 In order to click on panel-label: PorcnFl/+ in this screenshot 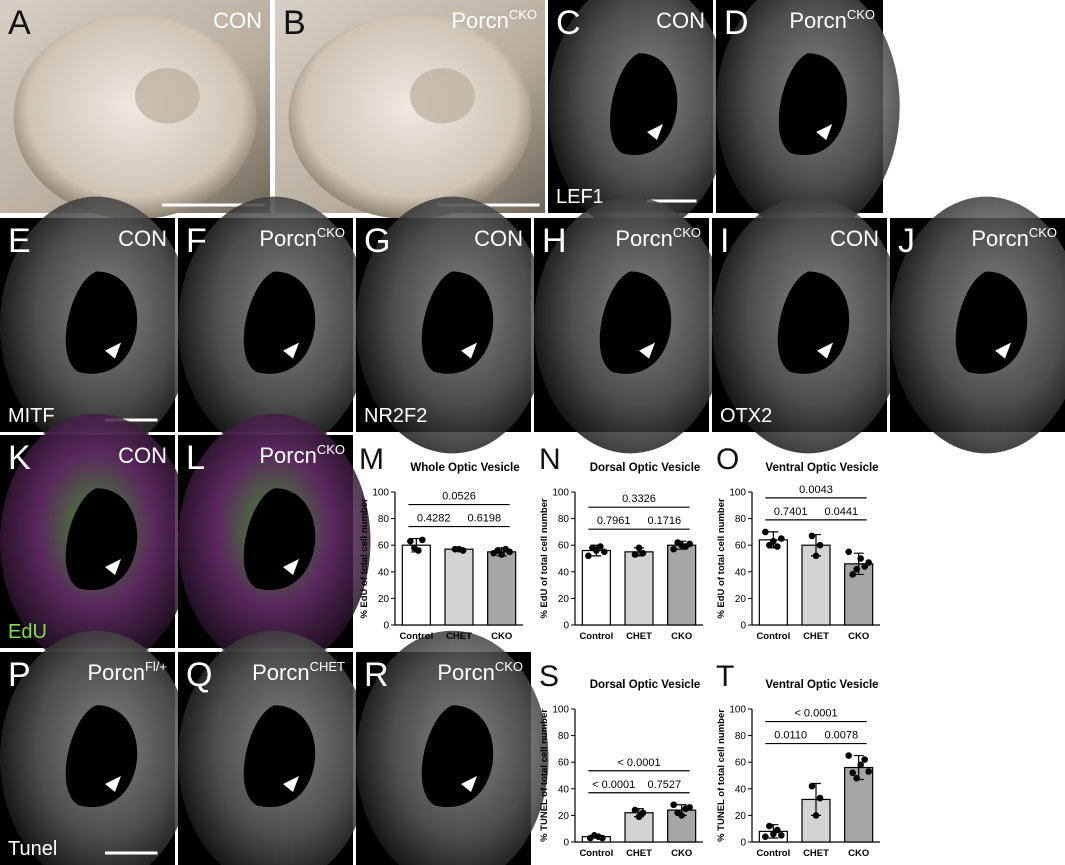, I will do `click(127, 672)`.